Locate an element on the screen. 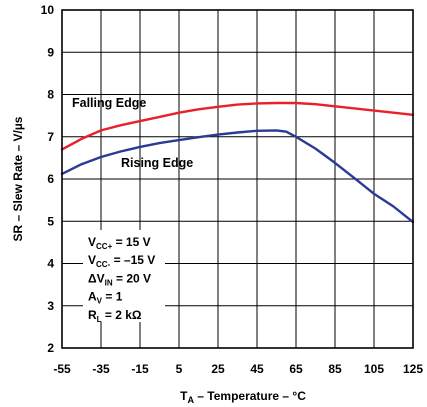 The width and height of the screenshot is (427, 407). condition-value: = 2 kΩ is located at coordinates (122, 315).